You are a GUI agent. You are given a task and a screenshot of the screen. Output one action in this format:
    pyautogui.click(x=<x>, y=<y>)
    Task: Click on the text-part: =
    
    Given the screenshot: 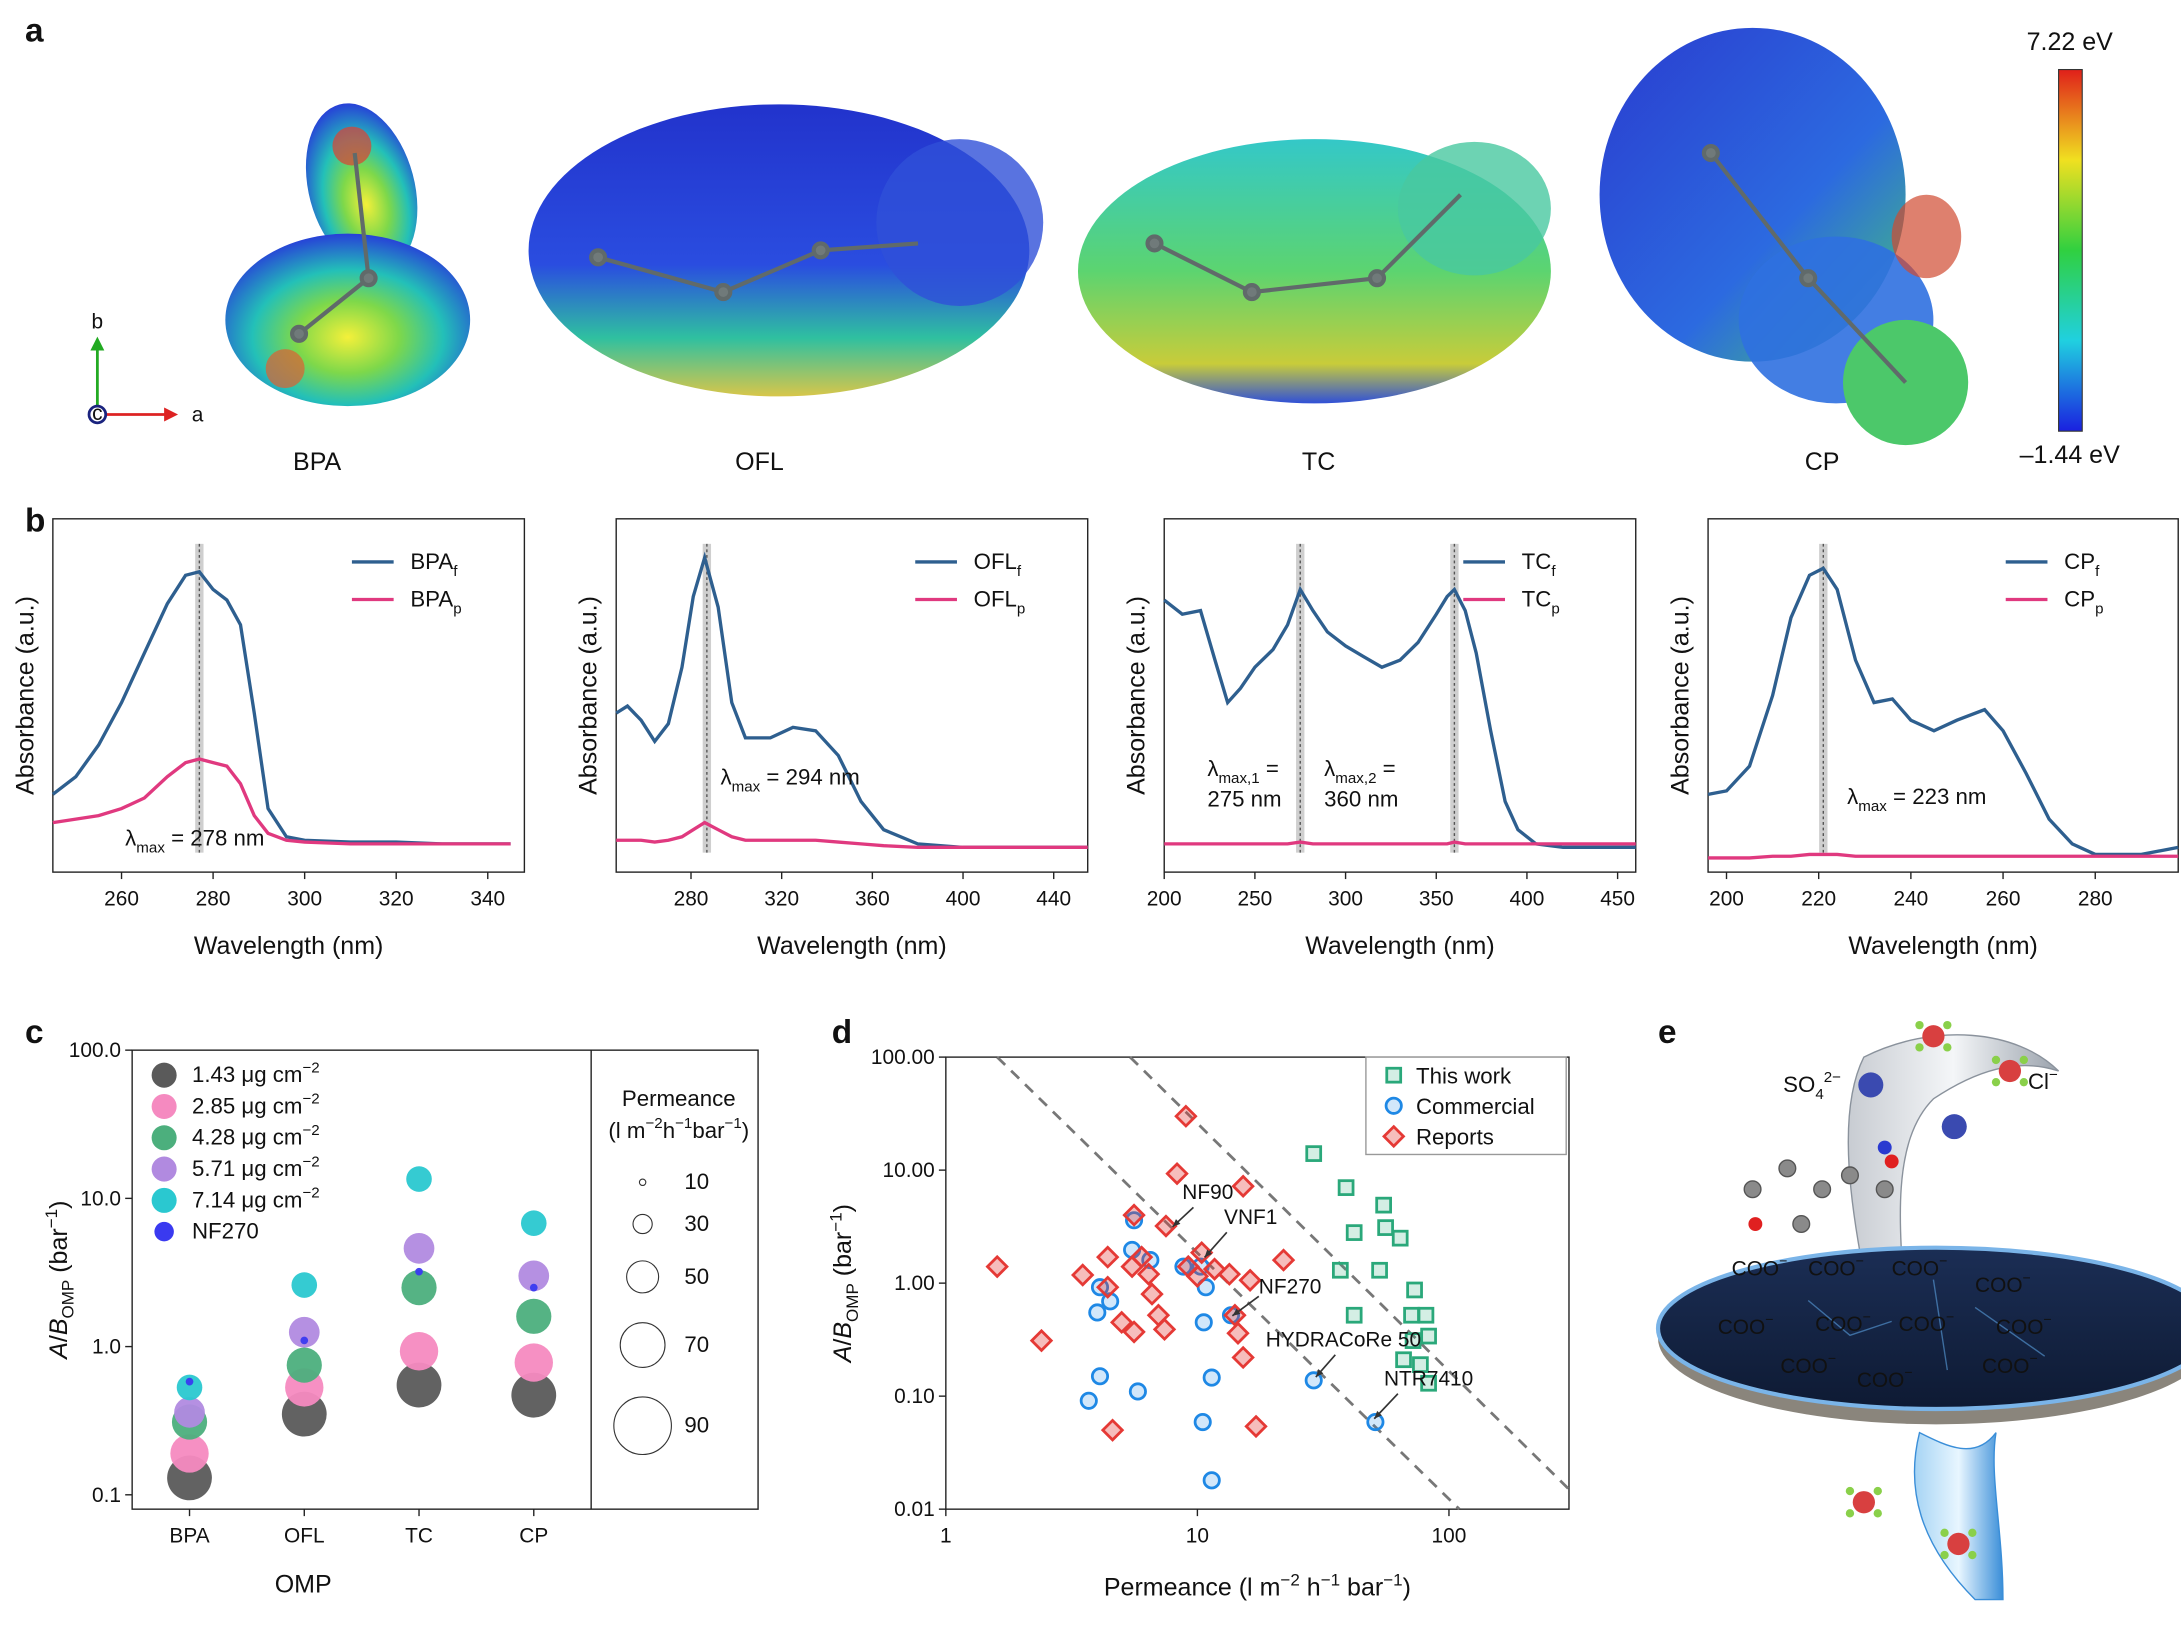 What is the action you would take?
    pyautogui.click(x=1269, y=768)
    